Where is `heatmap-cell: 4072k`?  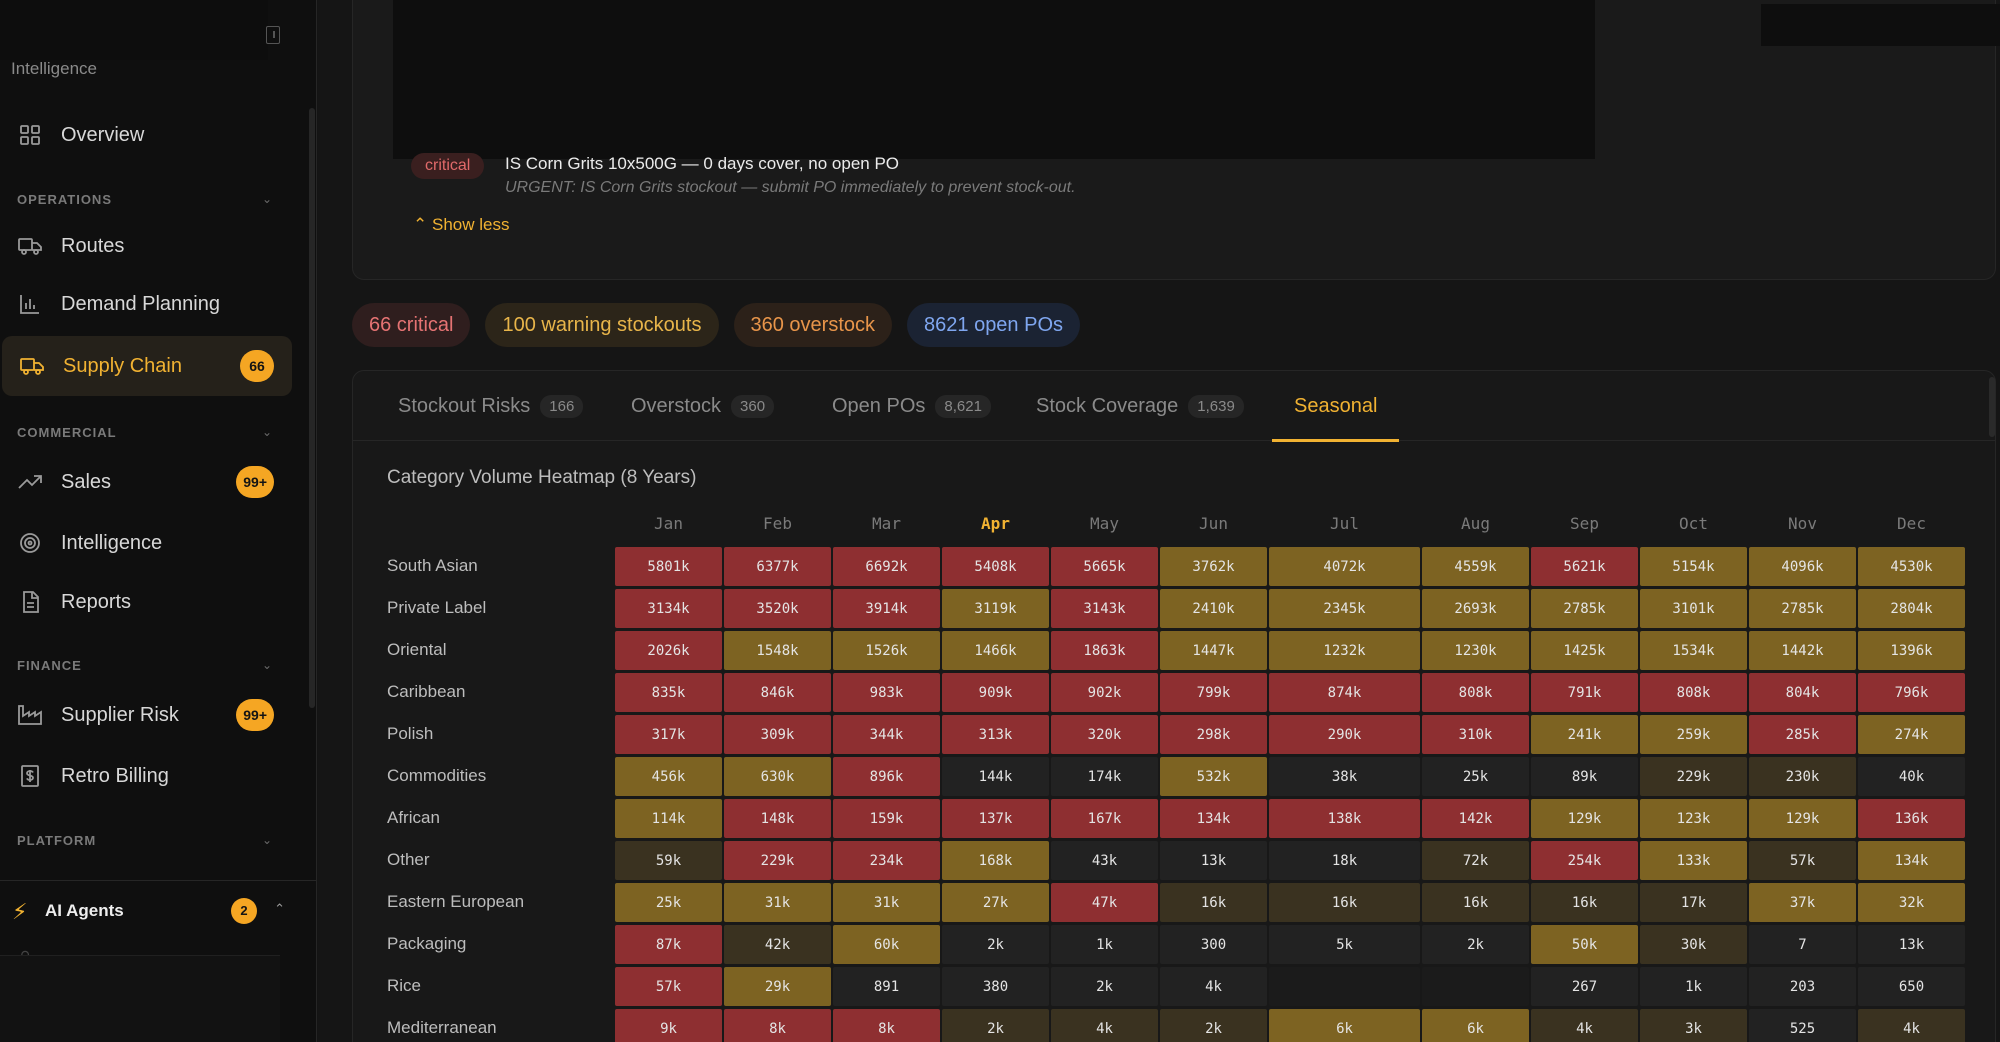 heatmap-cell: 4072k is located at coordinates (1344, 566).